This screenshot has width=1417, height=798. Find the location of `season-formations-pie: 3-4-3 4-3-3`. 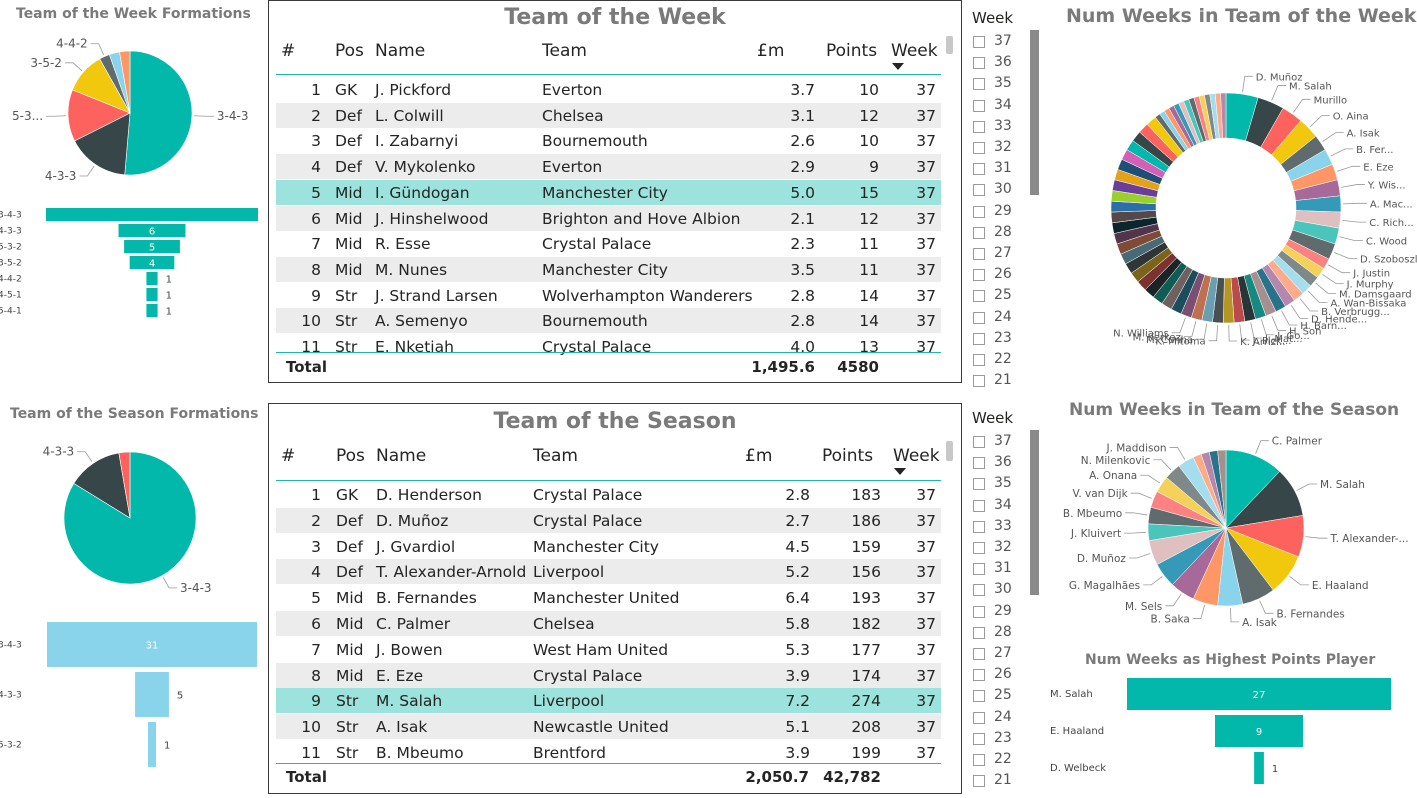

season-formations-pie: 3-4-3 4-3-3 is located at coordinates (131, 520).